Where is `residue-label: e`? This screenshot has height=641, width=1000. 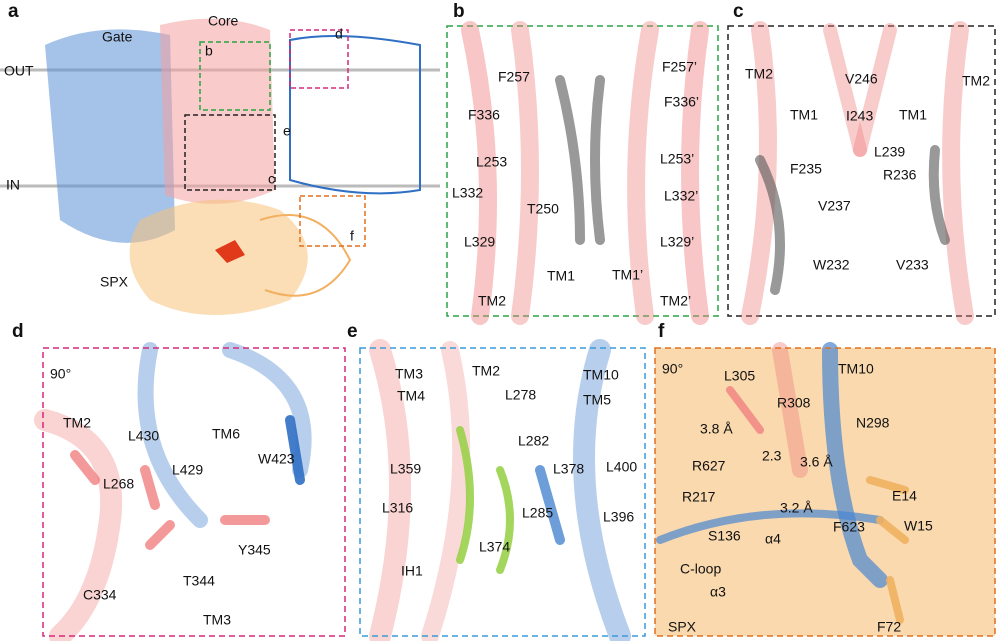
residue-label: e is located at coordinates (287, 131).